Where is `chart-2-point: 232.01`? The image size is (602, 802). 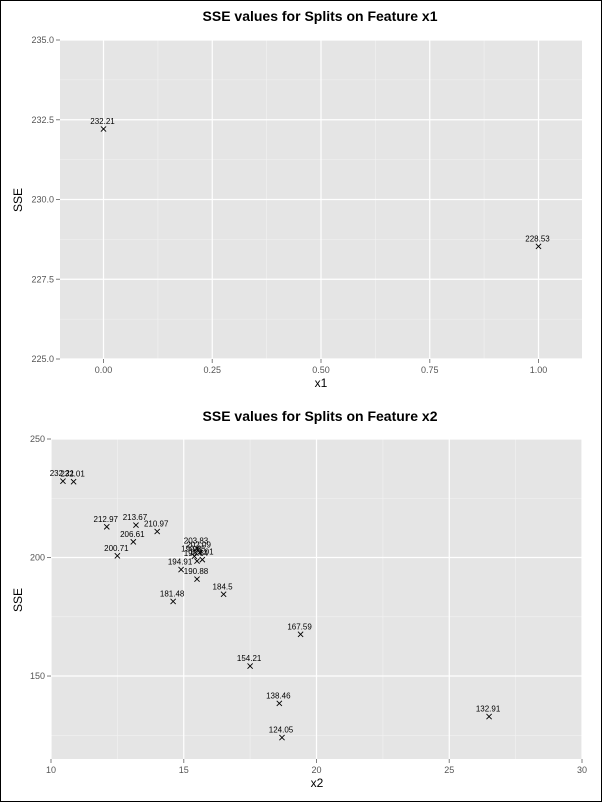
chart-2-point: 232.01 is located at coordinates (72, 477).